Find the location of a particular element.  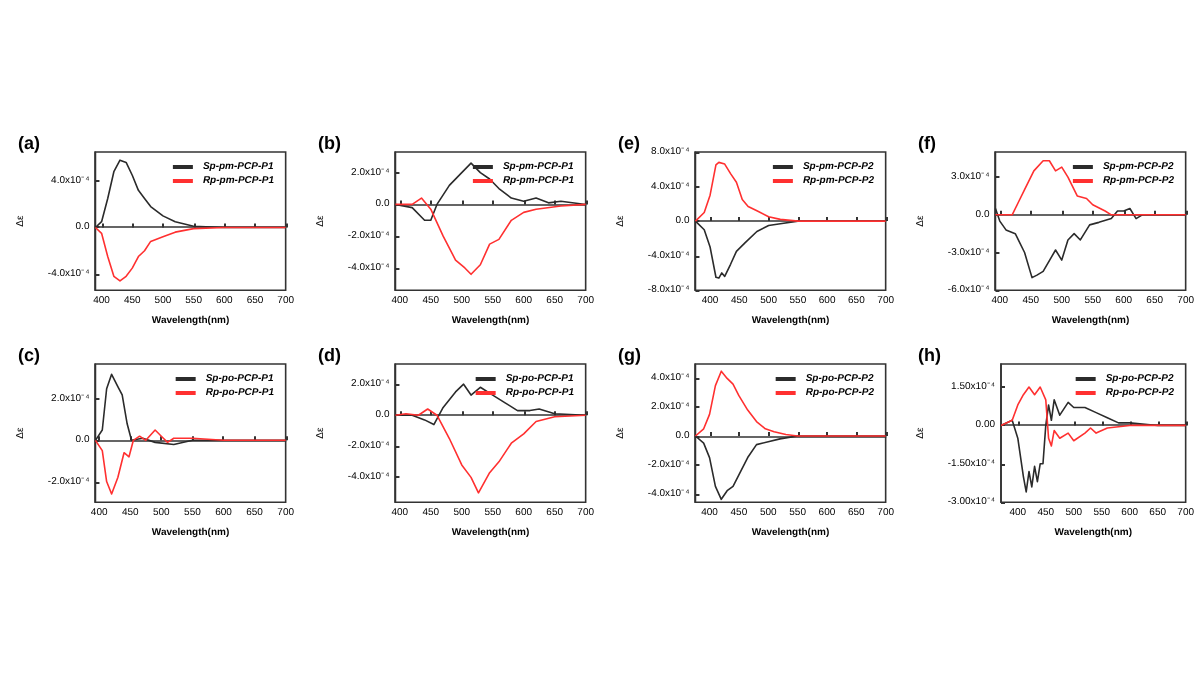

chart-title: (b) is located at coordinates (329, 143).